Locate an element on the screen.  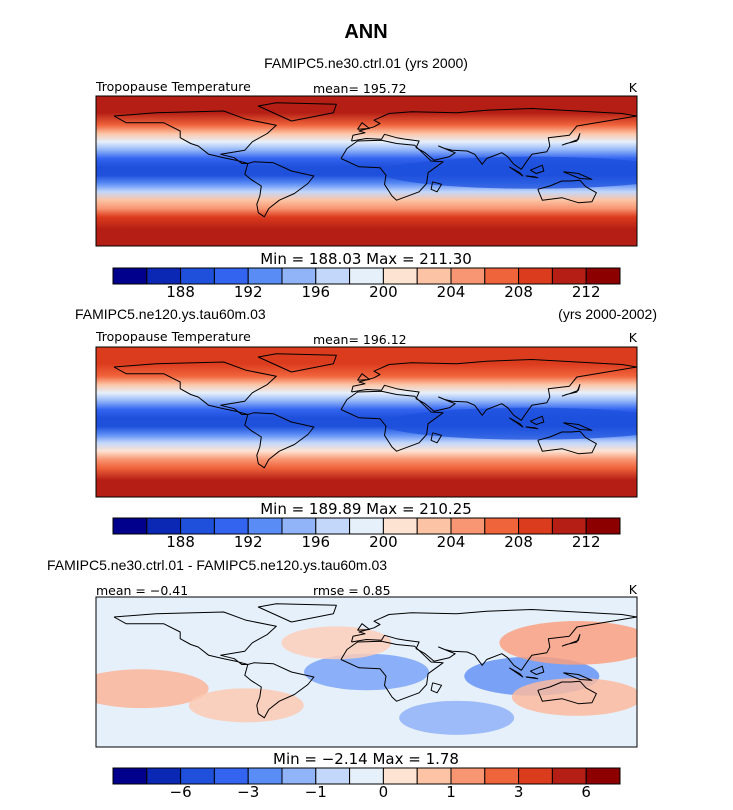
panel-3-min-max: Min = −2.14 Max = 1.78 is located at coordinates (366, 759).